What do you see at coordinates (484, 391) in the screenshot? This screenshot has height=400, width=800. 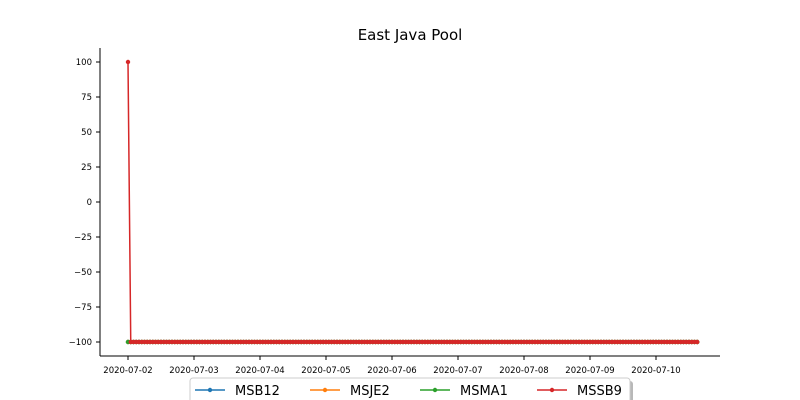 I see `legend-label: MSMA1` at bounding box center [484, 391].